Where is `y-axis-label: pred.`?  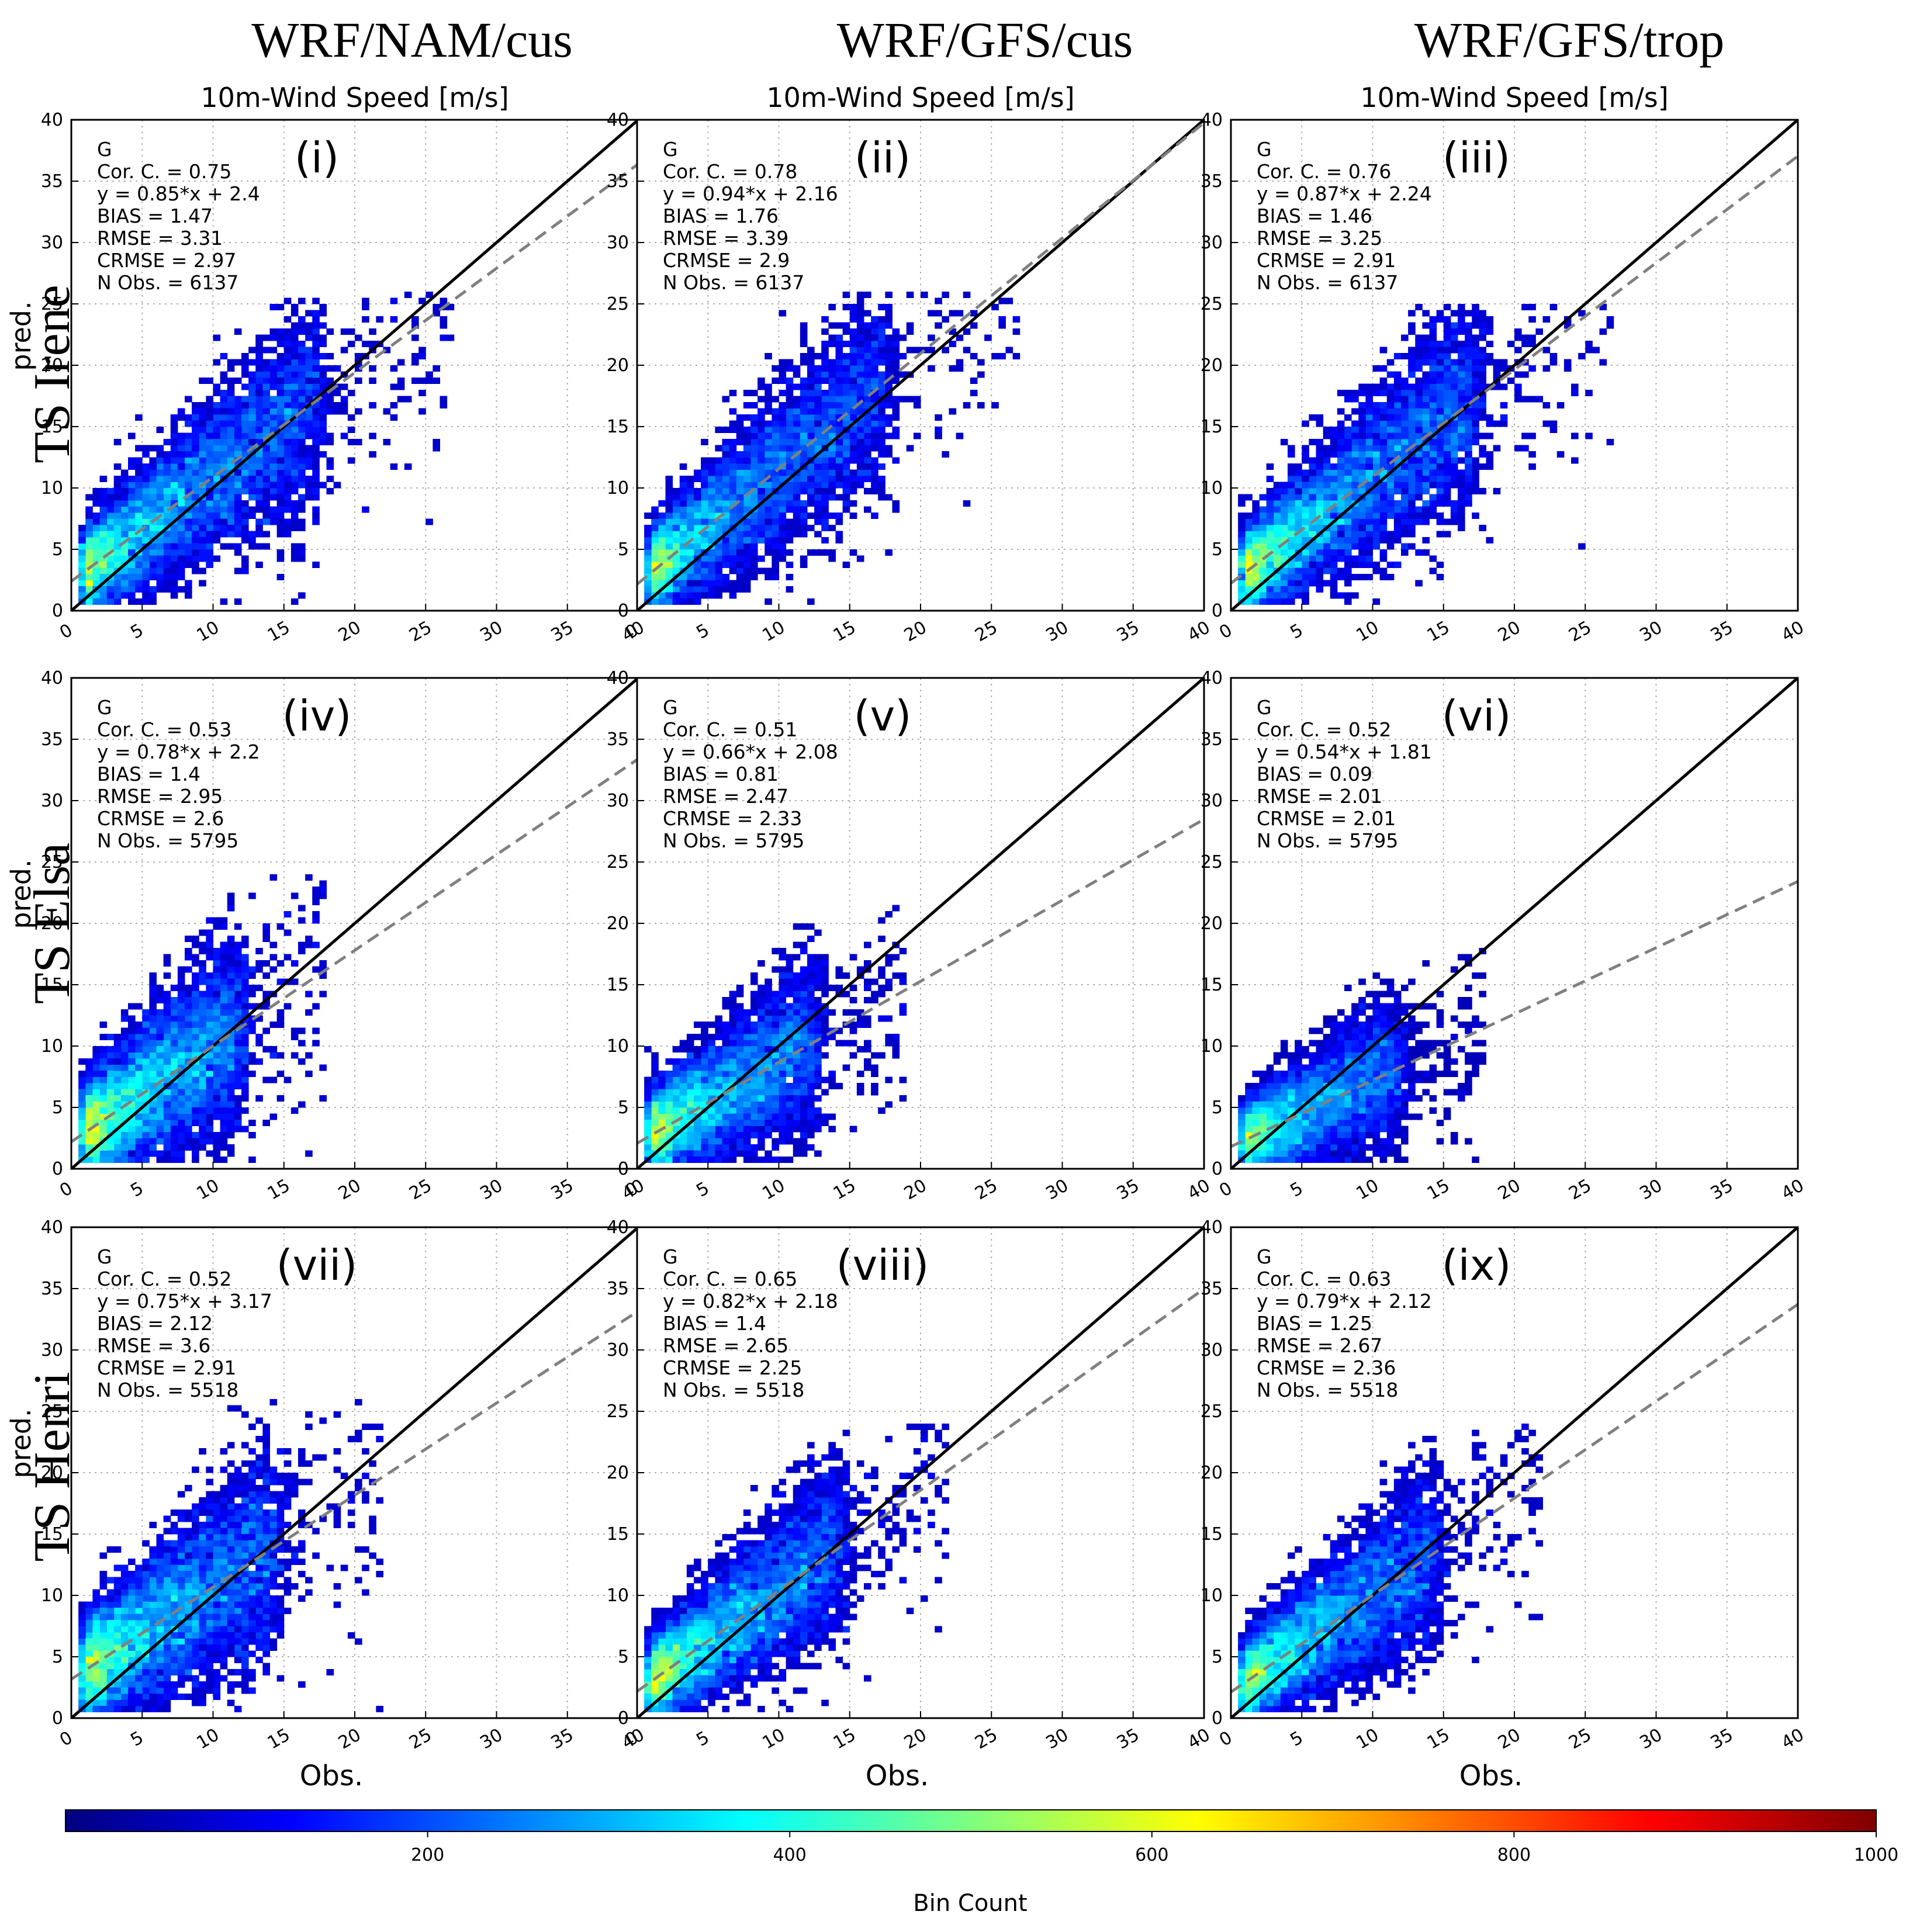 y-axis-label: pred. is located at coordinates (21, 894).